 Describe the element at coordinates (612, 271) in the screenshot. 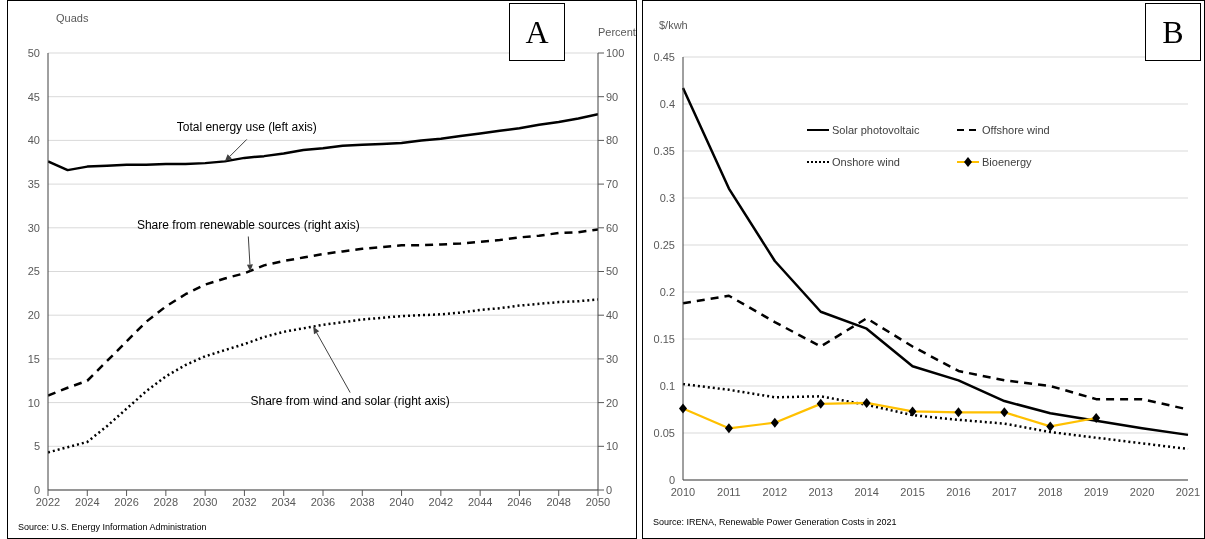

I see `y2-tick-label: 50` at that location.